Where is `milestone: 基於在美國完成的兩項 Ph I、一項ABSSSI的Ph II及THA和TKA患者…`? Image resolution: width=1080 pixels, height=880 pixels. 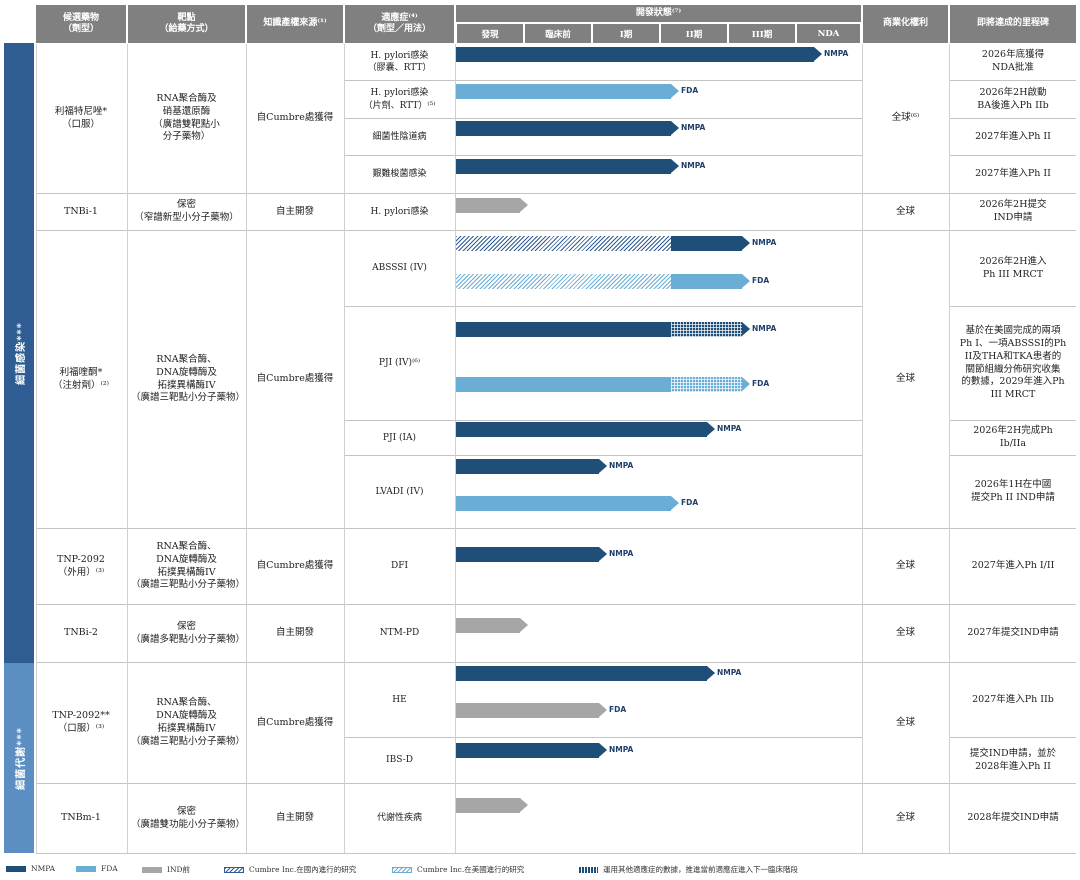
milestone: 基於在美國完成的兩項 Ph I、一項ABSSSI的Ph II及THA和TKA患者… is located at coordinates (1013, 363).